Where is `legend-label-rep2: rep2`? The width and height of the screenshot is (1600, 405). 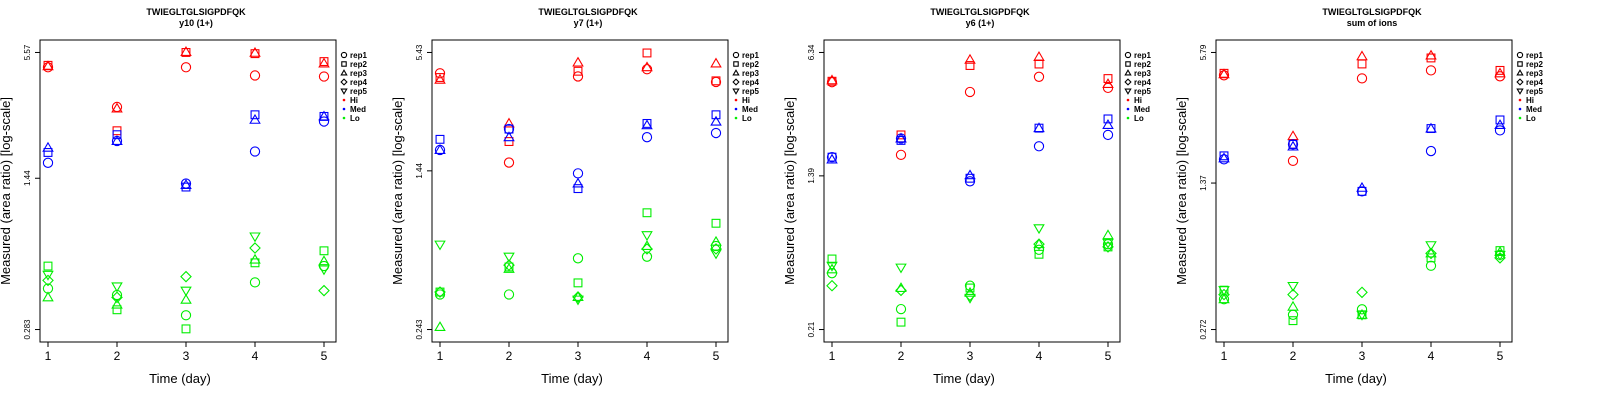 legend-label-rep2: rep2 is located at coordinates (1142, 64).